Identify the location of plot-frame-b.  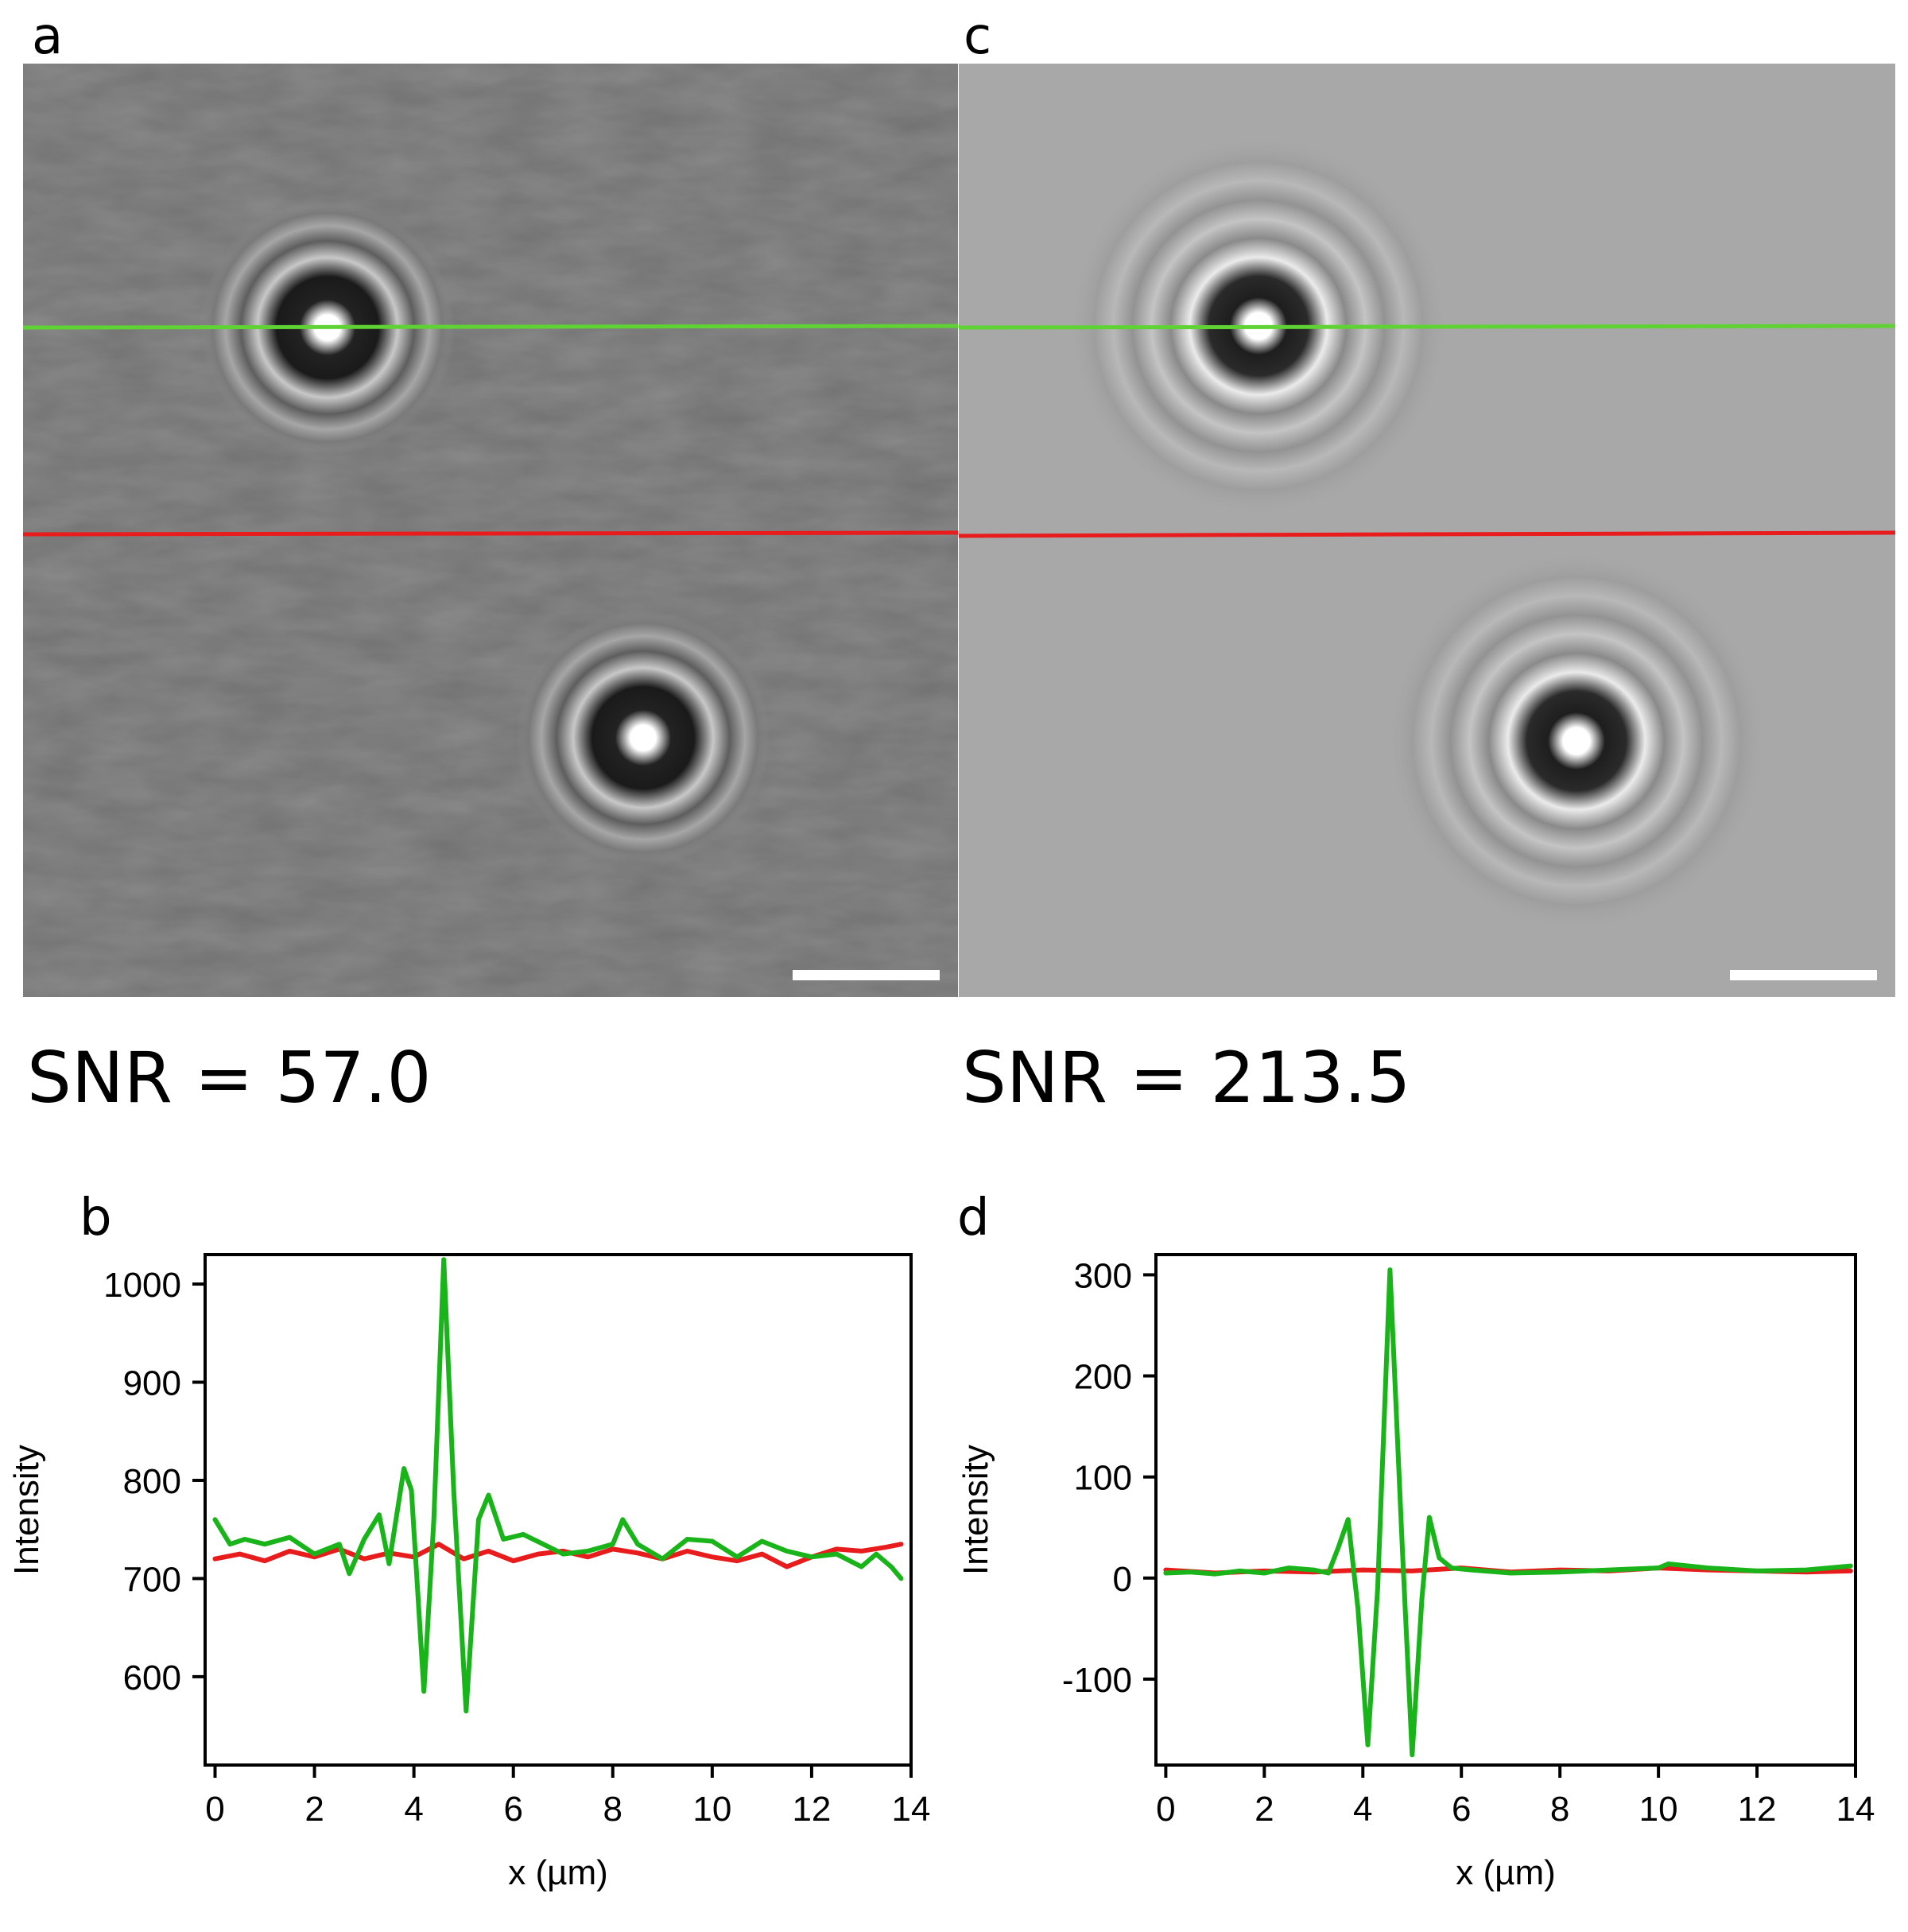
(558, 1510).